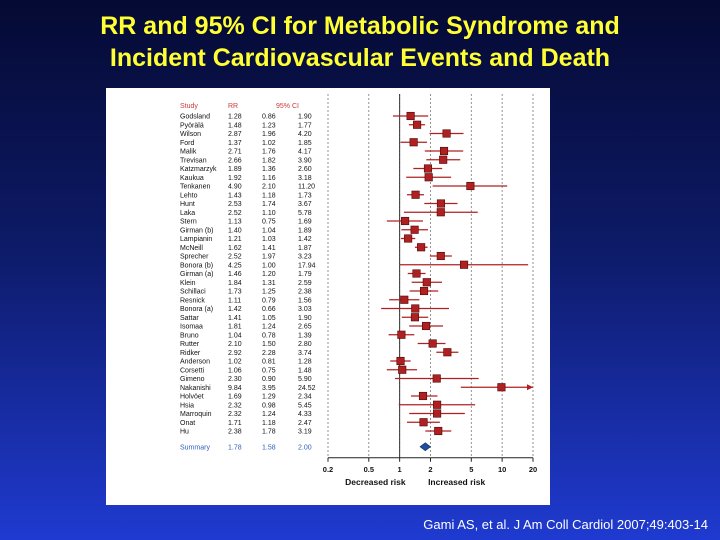  I want to click on summary-label: Summary, so click(195, 447).